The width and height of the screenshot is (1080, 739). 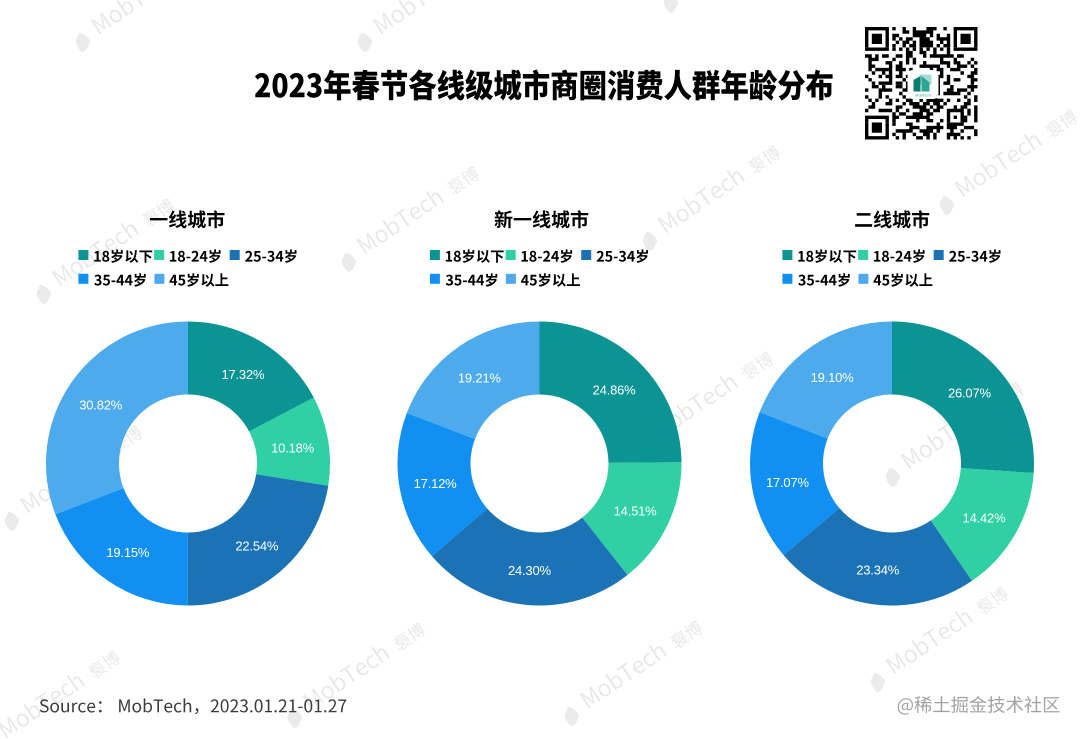 What do you see at coordinates (833, 377) in the screenshot?
I see `svg-text: 19.10%` at bounding box center [833, 377].